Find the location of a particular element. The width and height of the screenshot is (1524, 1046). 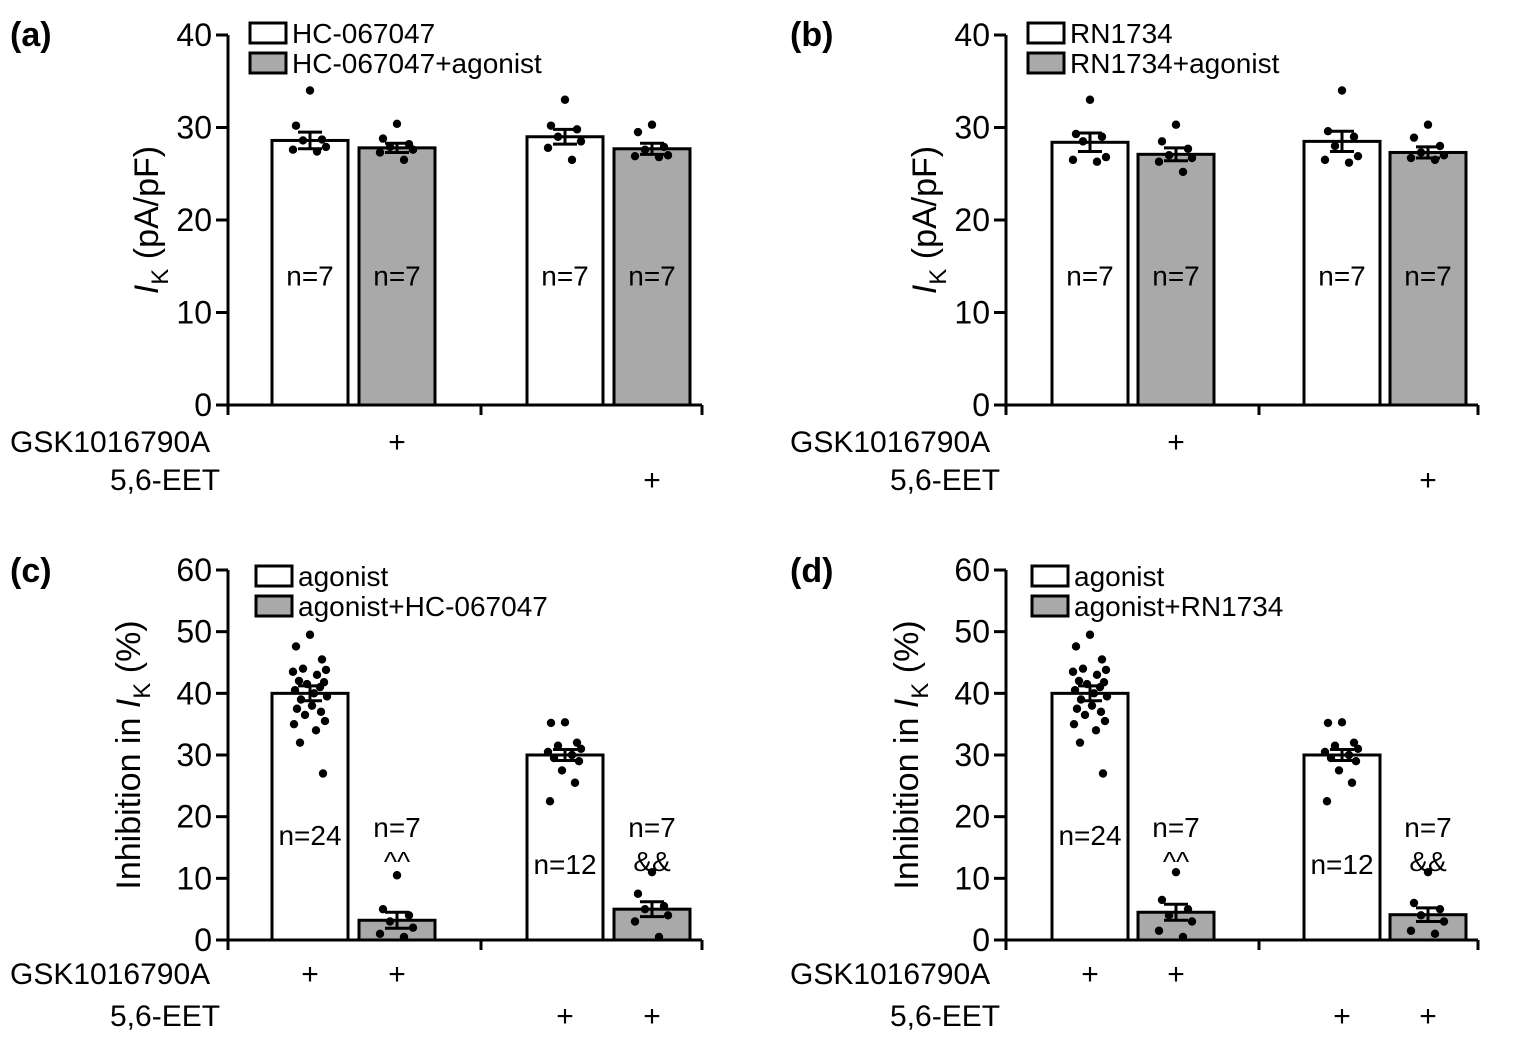

y-axis-label-main: I is located at coordinates (925, 289).